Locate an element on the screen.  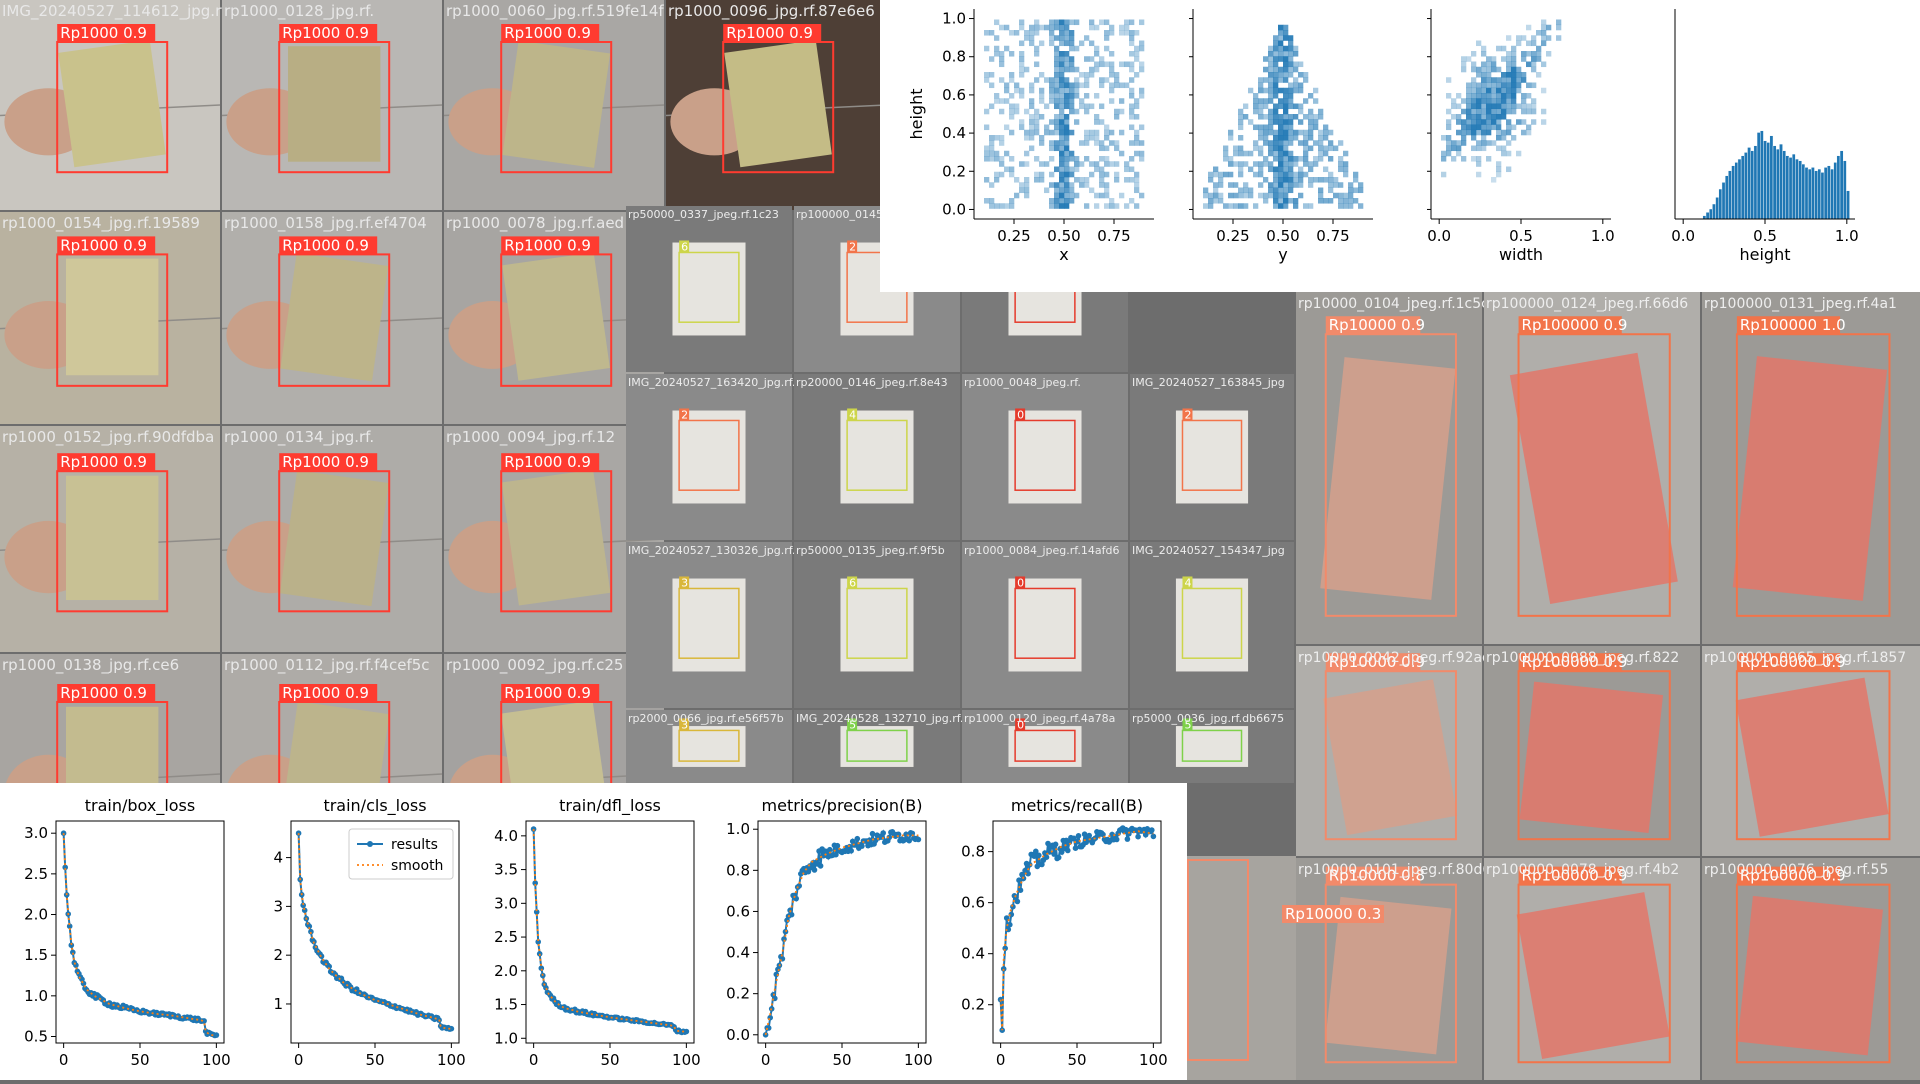
banknote is located at coordinates (112, 317).